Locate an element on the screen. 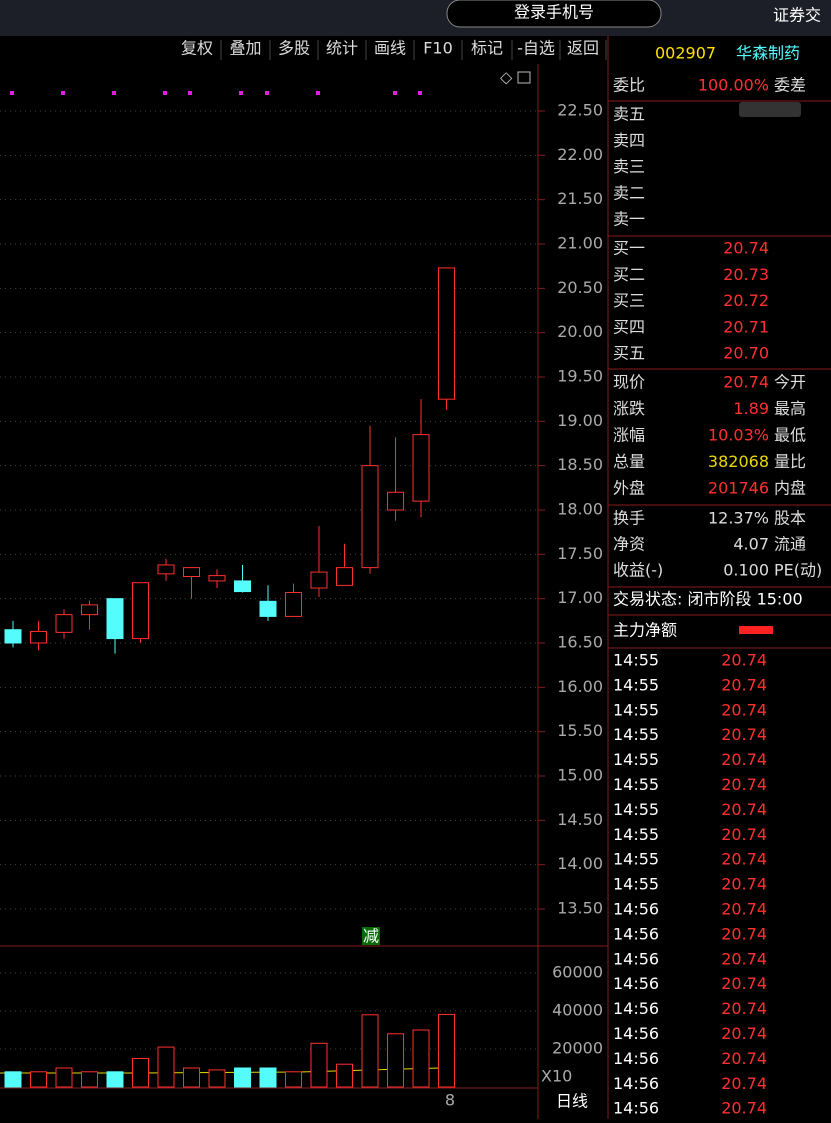 Image resolution: width=831 pixels, height=1123 pixels. toolbar-button: 统计 is located at coordinates (342, 48).